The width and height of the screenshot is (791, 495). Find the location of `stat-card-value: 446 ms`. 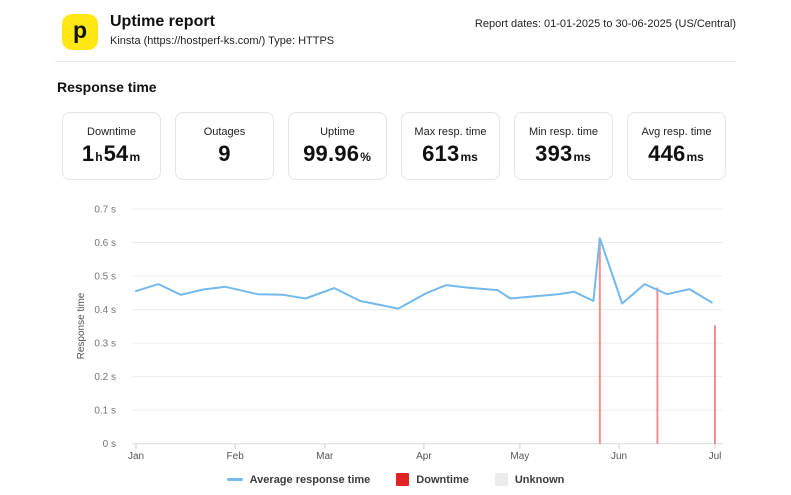

stat-card-value: 446 ms is located at coordinates (676, 154).